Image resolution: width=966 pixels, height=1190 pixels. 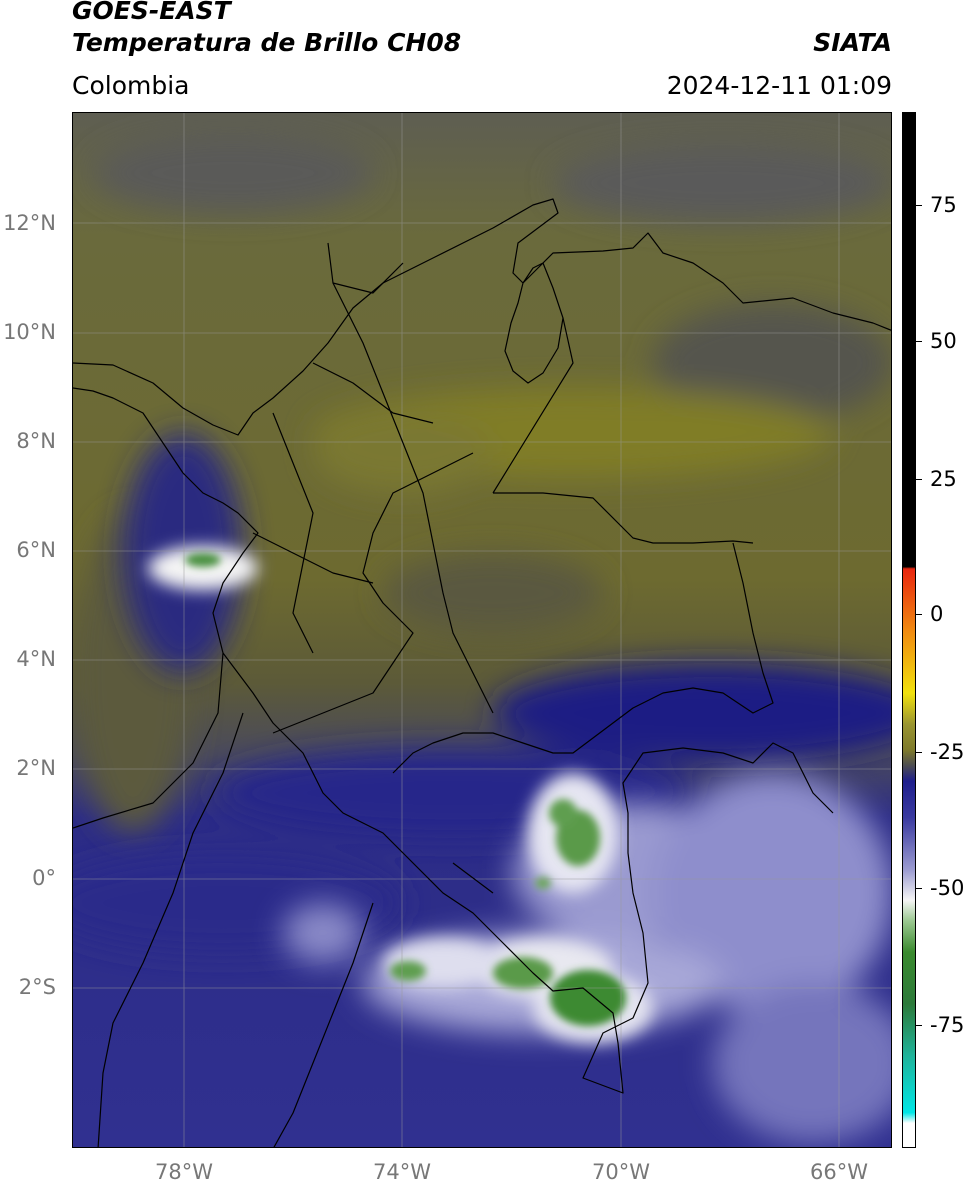 I want to click on lat-label-4n: 4°N, so click(x=36, y=659).